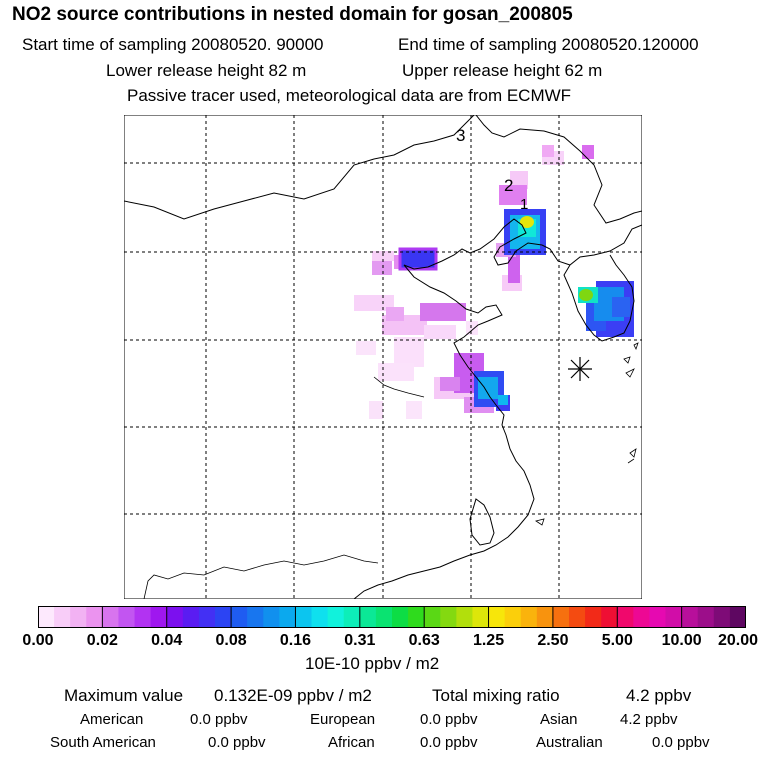 This screenshot has height=768, width=768. Describe the element at coordinates (372, 663) in the screenshot. I see `colorbar-unit: 10E-10 ppbv / m2` at that location.